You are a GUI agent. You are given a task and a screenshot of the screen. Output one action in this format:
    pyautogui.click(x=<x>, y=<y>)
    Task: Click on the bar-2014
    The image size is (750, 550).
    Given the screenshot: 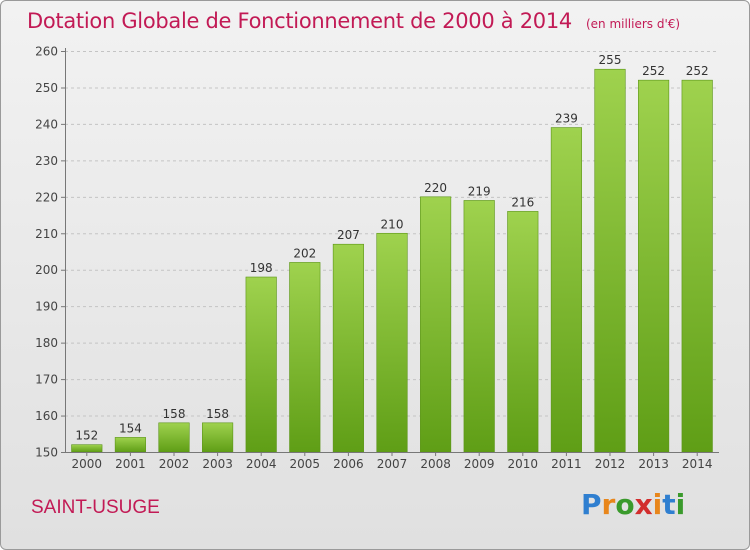 What is the action you would take?
    pyautogui.click(x=697, y=266)
    